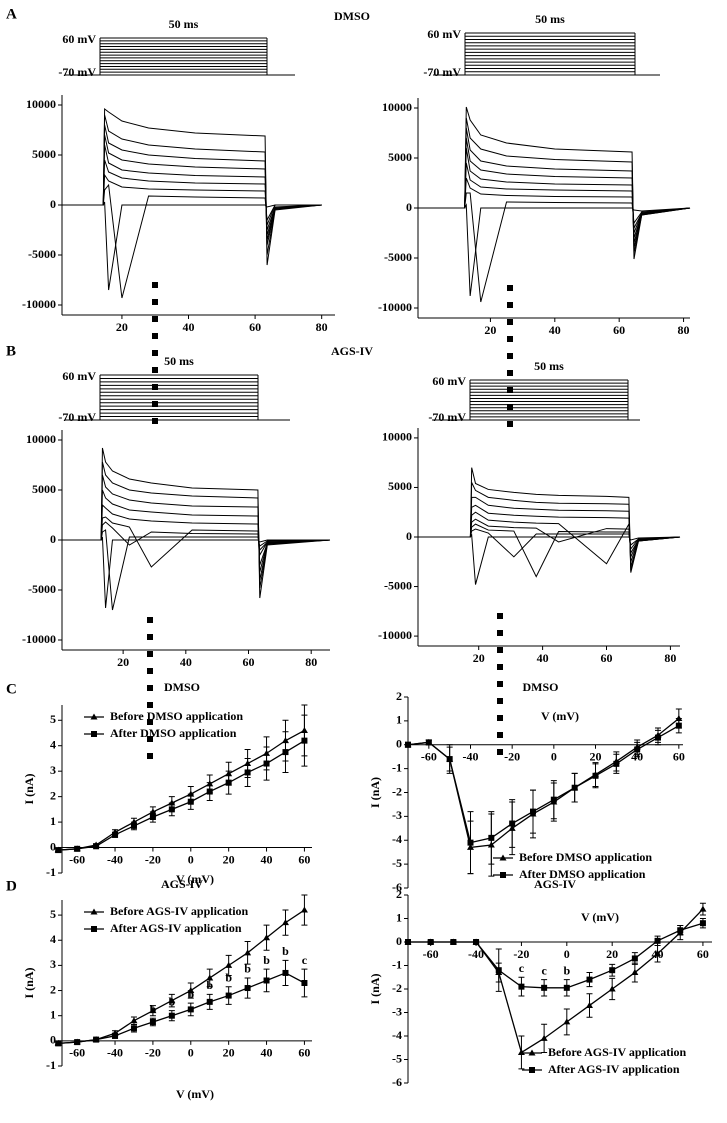  What do you see at coordinates (543, 658) in the screenshot?
I see `x-tick-label: 40` at bounding box center [543, 658].